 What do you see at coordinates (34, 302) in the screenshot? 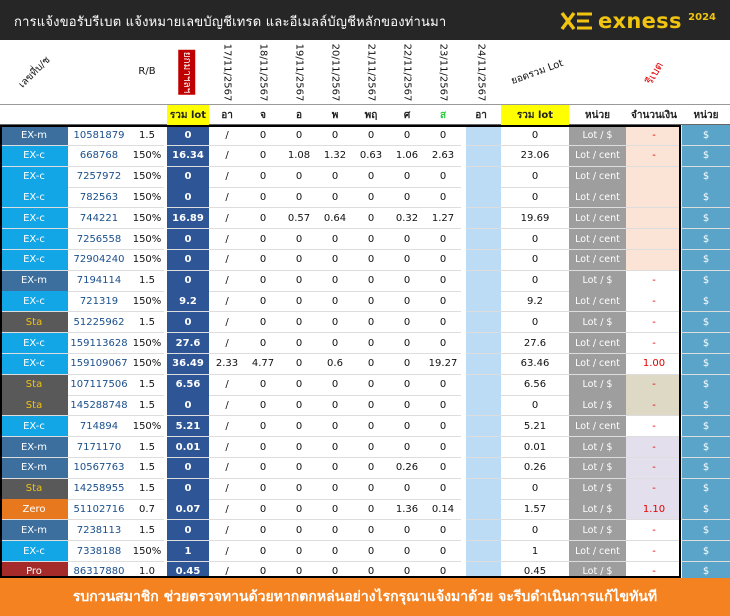
I see `account-type-badge: EX-c` at bounding box center [34, 302].